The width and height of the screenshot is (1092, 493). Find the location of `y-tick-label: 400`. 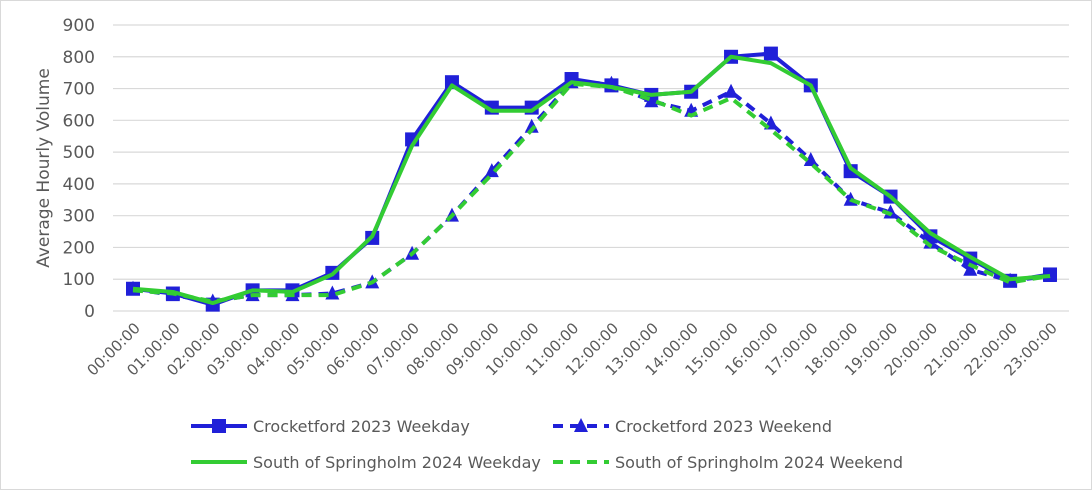

y-tick-label: 400 is located at coordinates (79, 185).